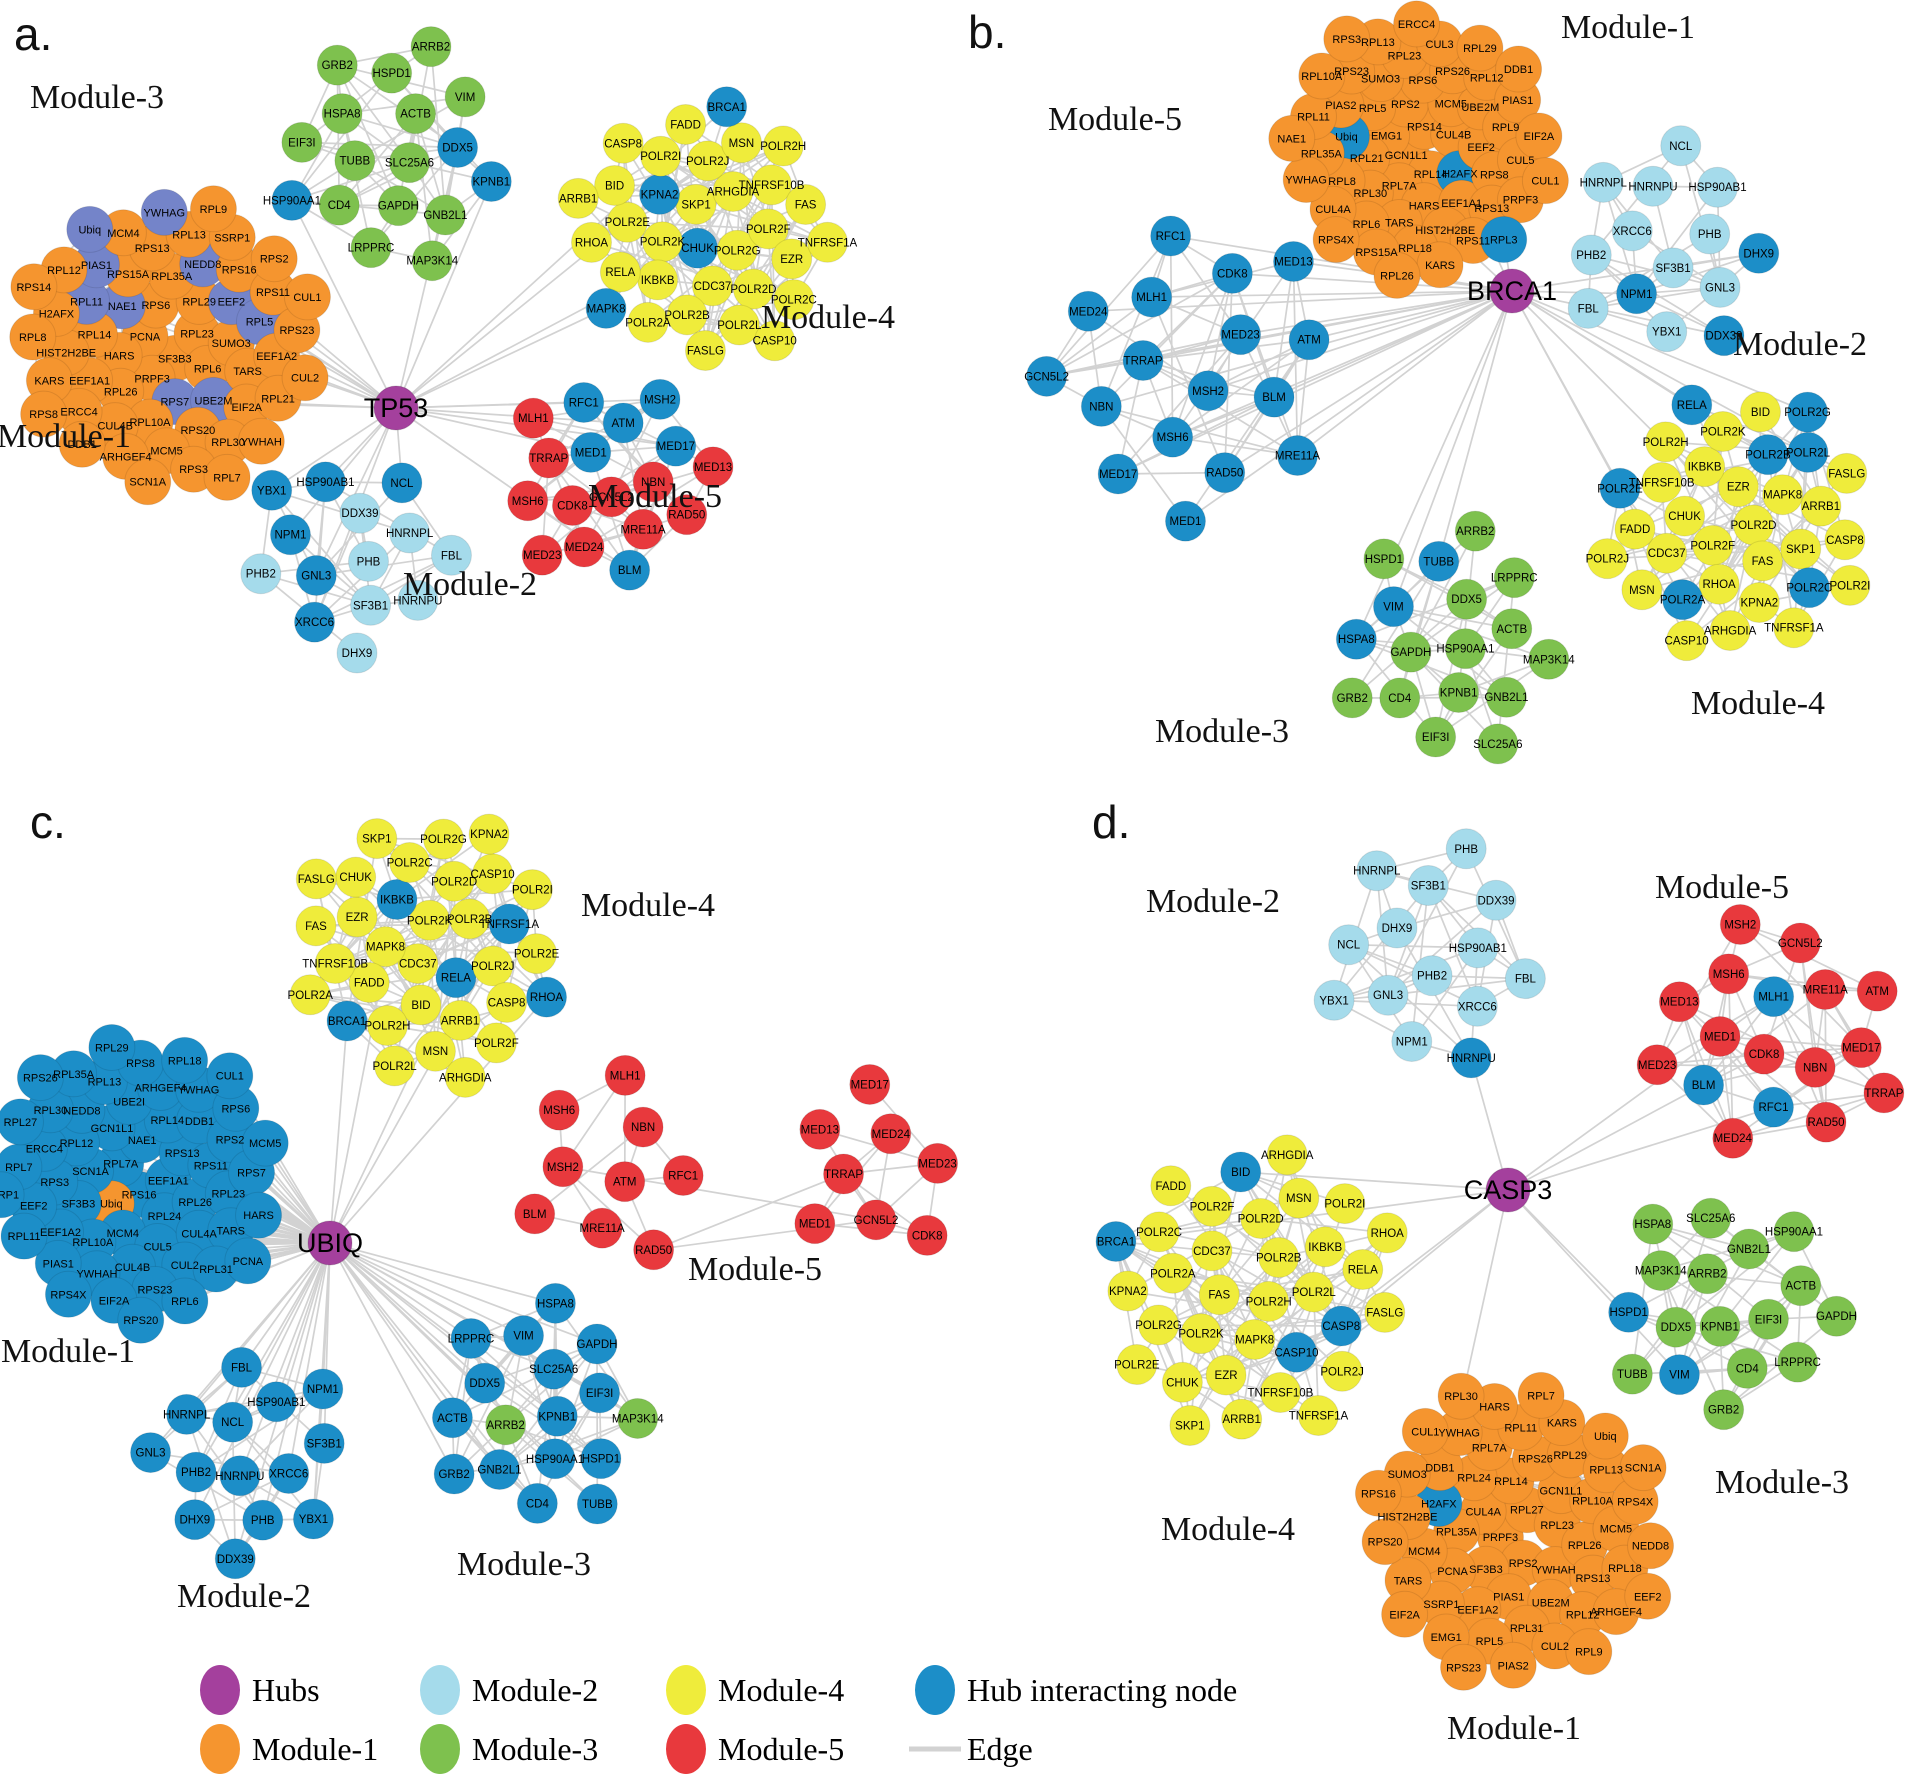 This screenshot has height=1775, width=1923. What do you see at coordinates (1616, 1613) in the screenshot?
I see `node-label: ARHGEF4` at bounding box center [1616, 1613].